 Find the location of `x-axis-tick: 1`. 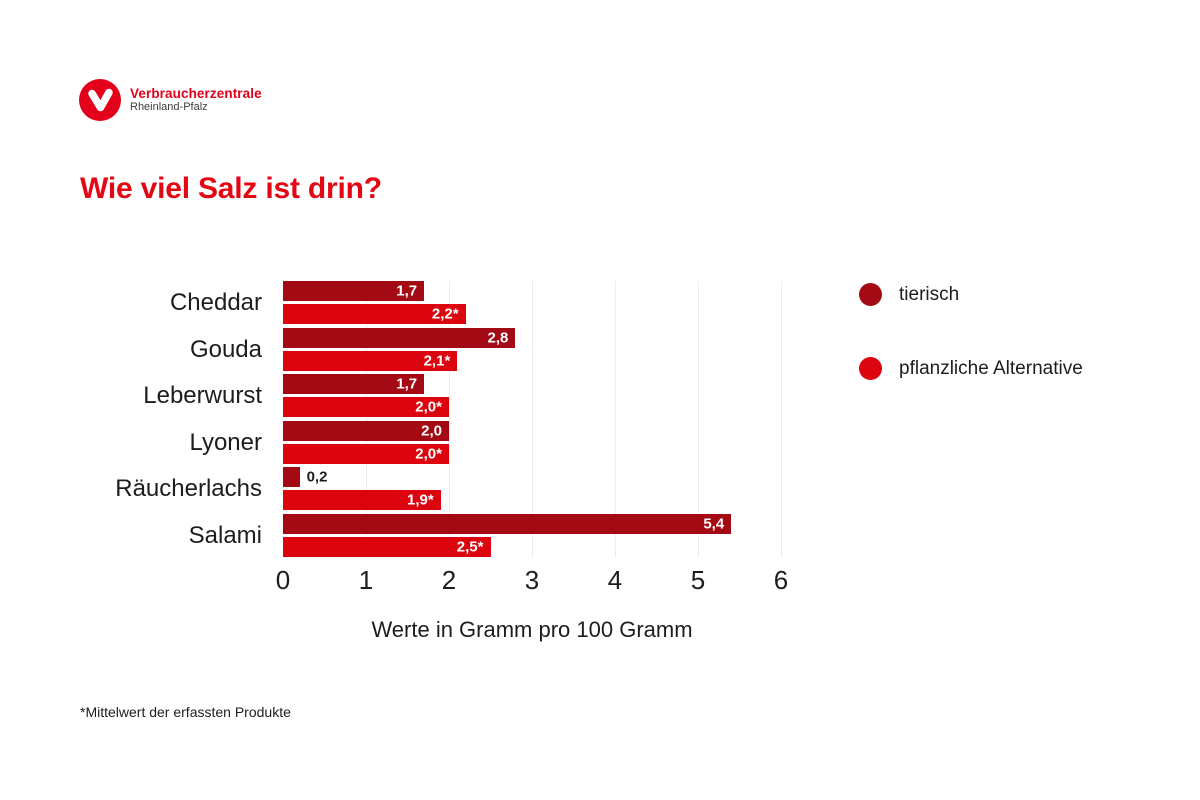

x-axis-tick: 1 is located at coordinates (366, 580).